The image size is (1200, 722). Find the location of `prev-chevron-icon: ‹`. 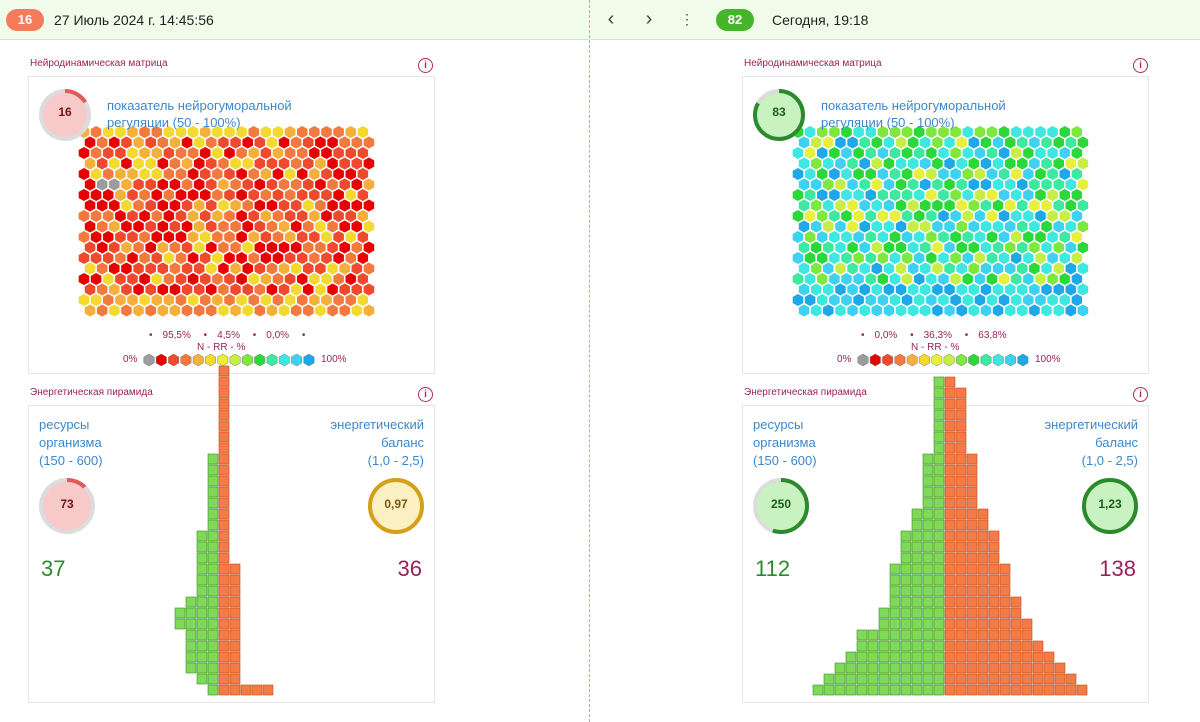

prev-chevron-icon: ‹ is located at coordinates (611, 19).